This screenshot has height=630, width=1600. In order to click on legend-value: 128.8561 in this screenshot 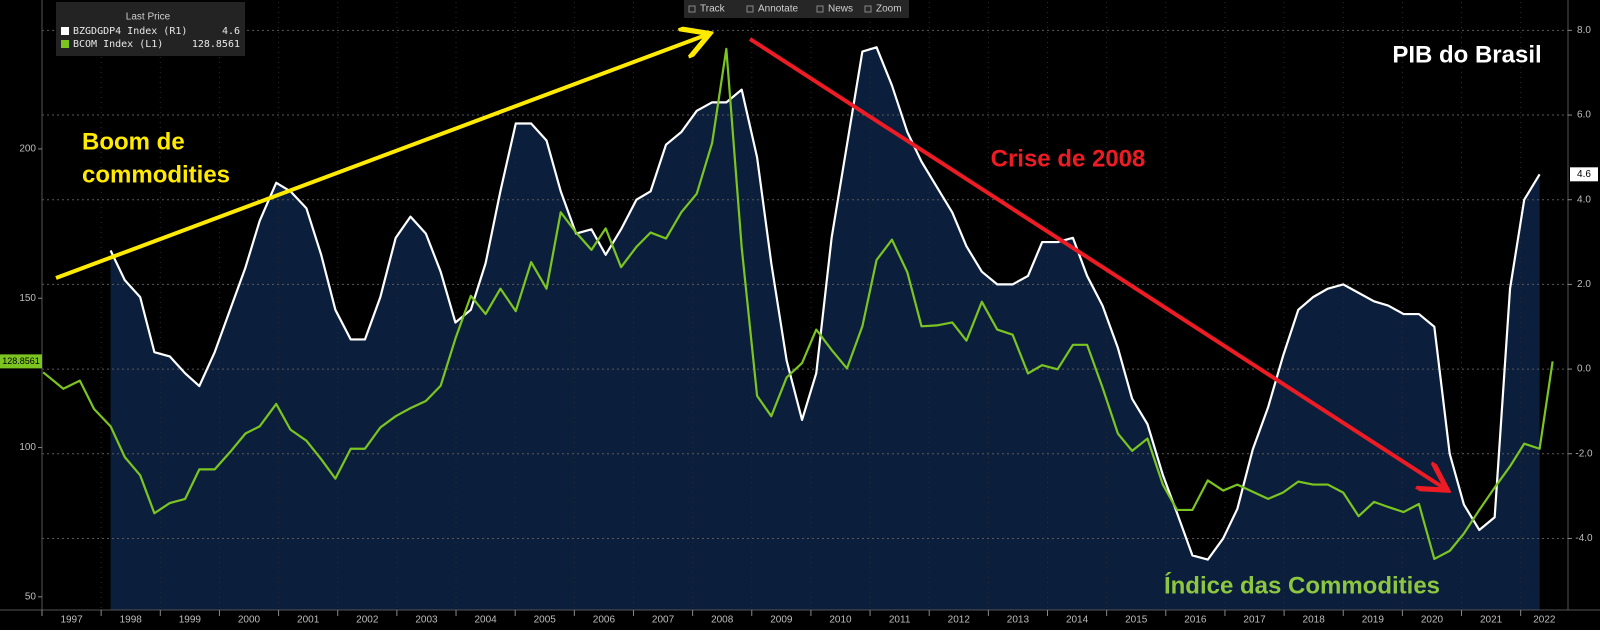, I will do `click(216, 44)`.